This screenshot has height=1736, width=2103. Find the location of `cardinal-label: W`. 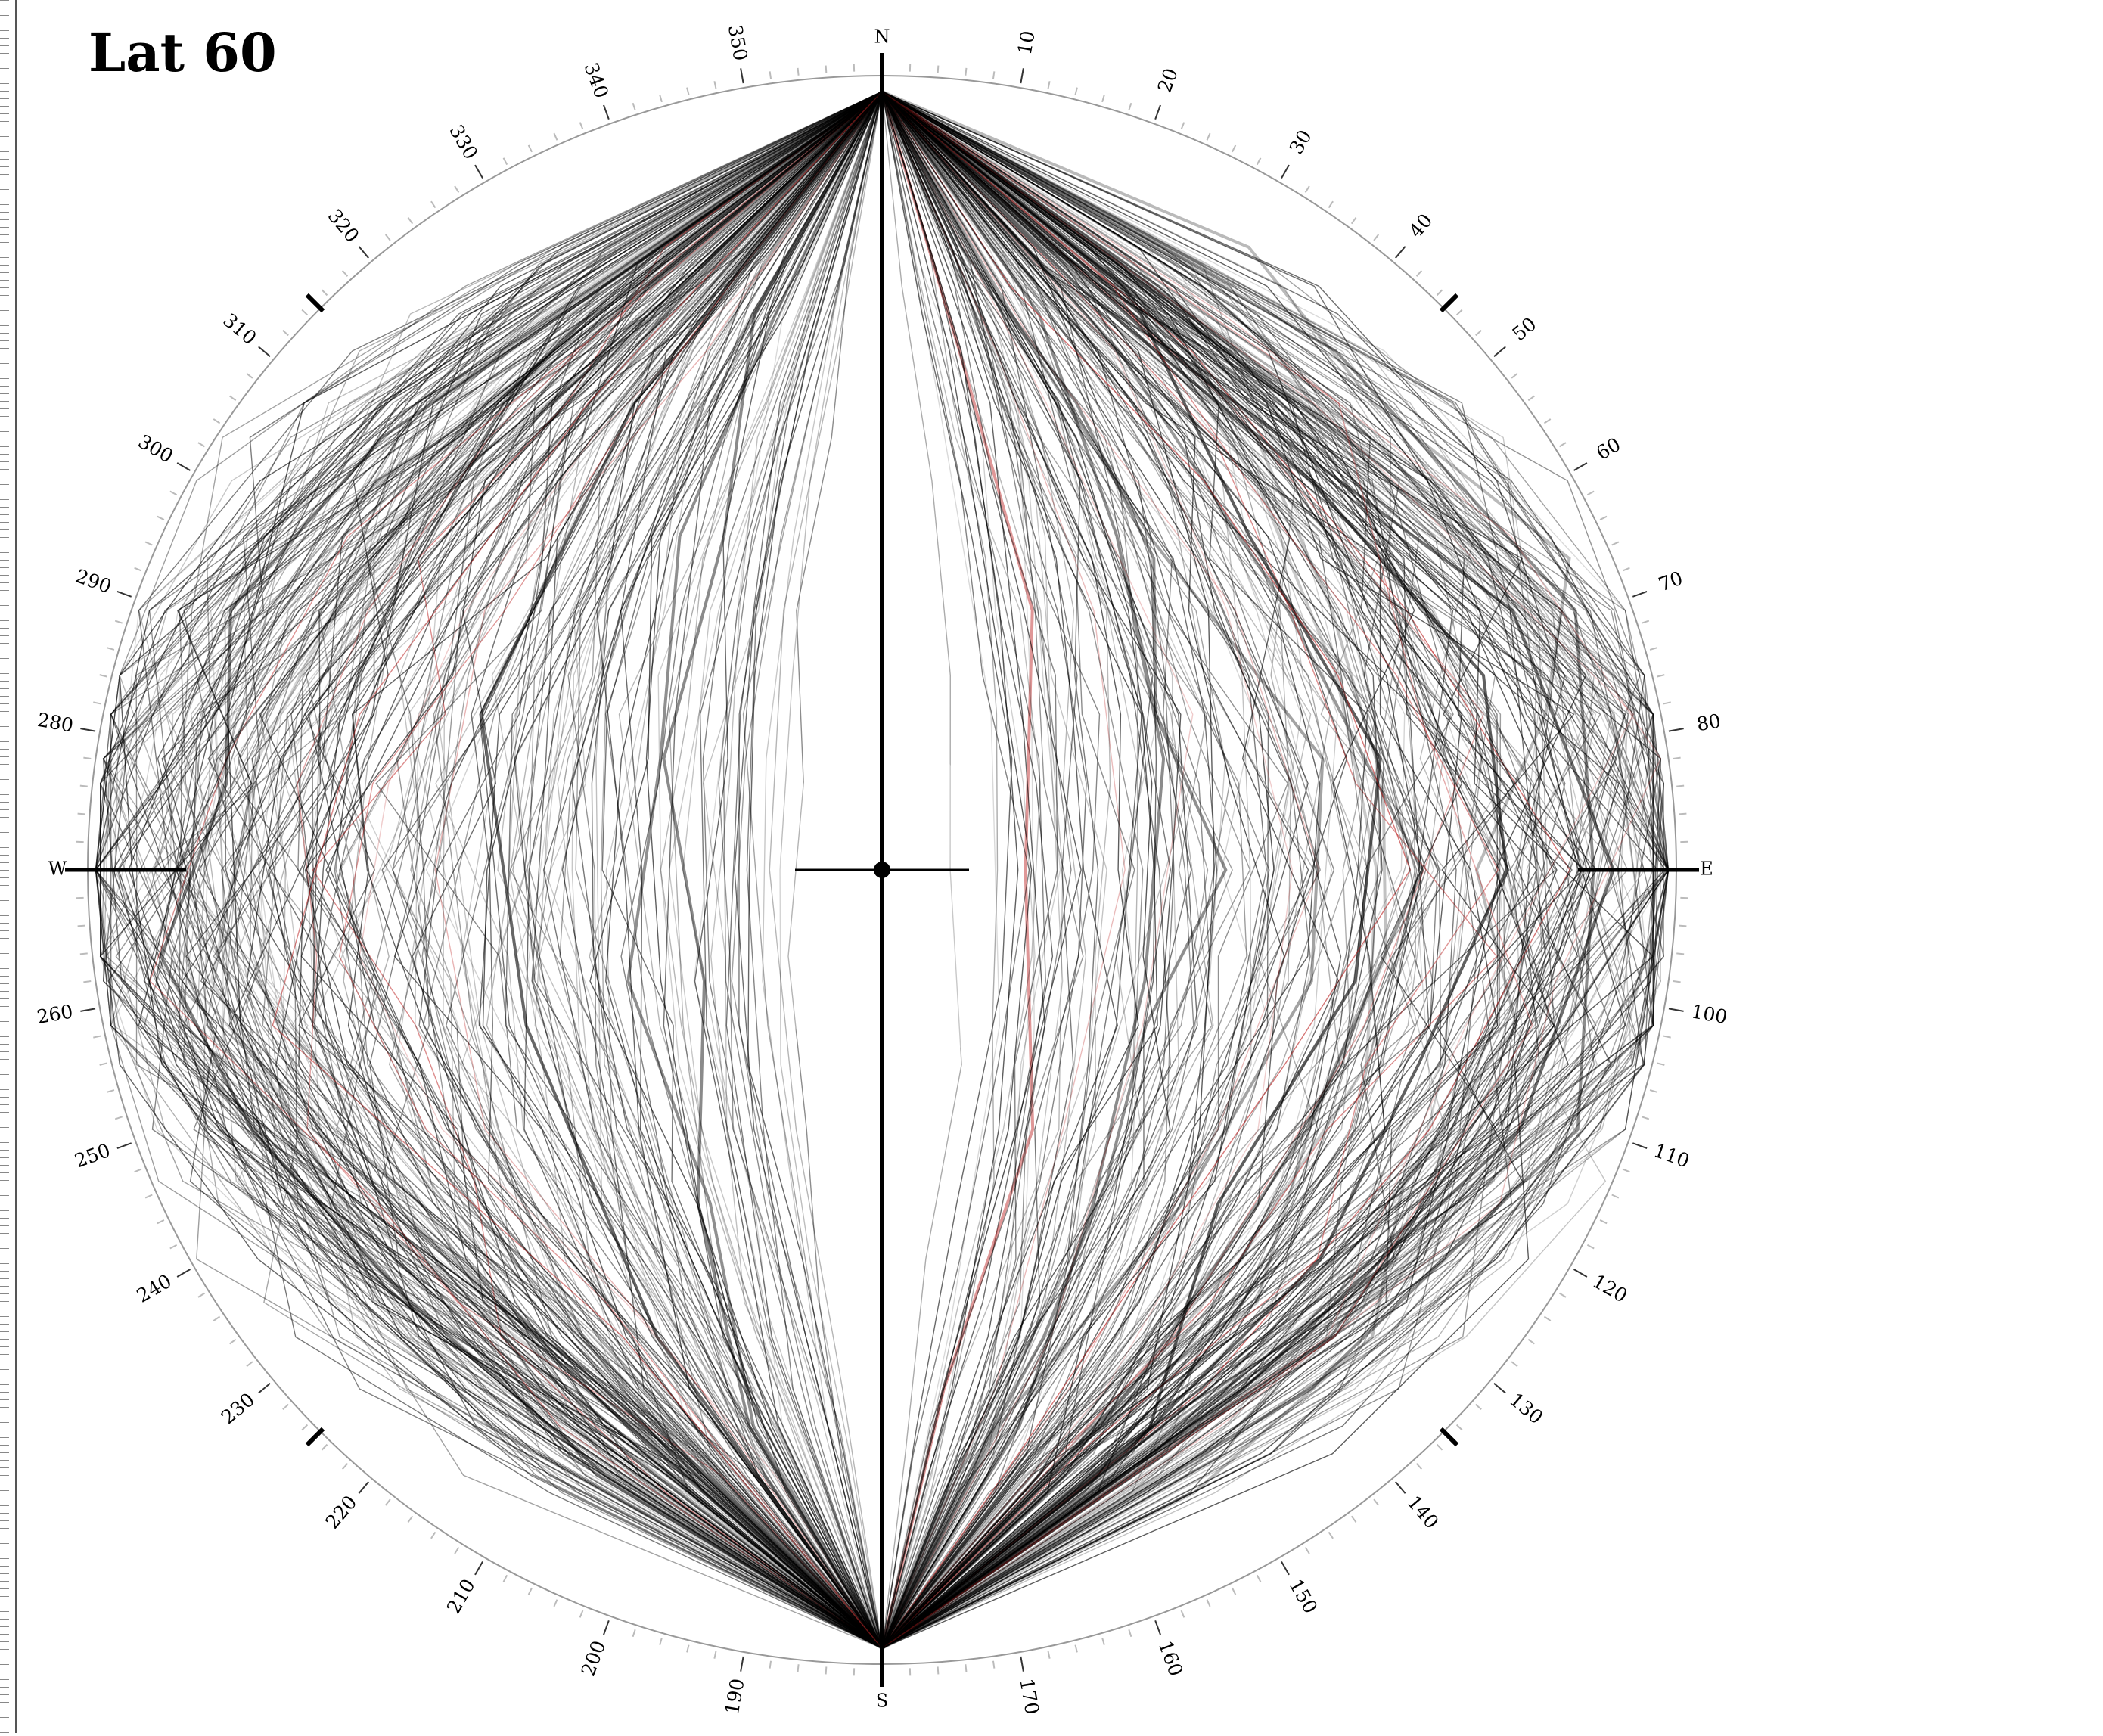

cardinal-label: W is located at coordinates (57, 869).